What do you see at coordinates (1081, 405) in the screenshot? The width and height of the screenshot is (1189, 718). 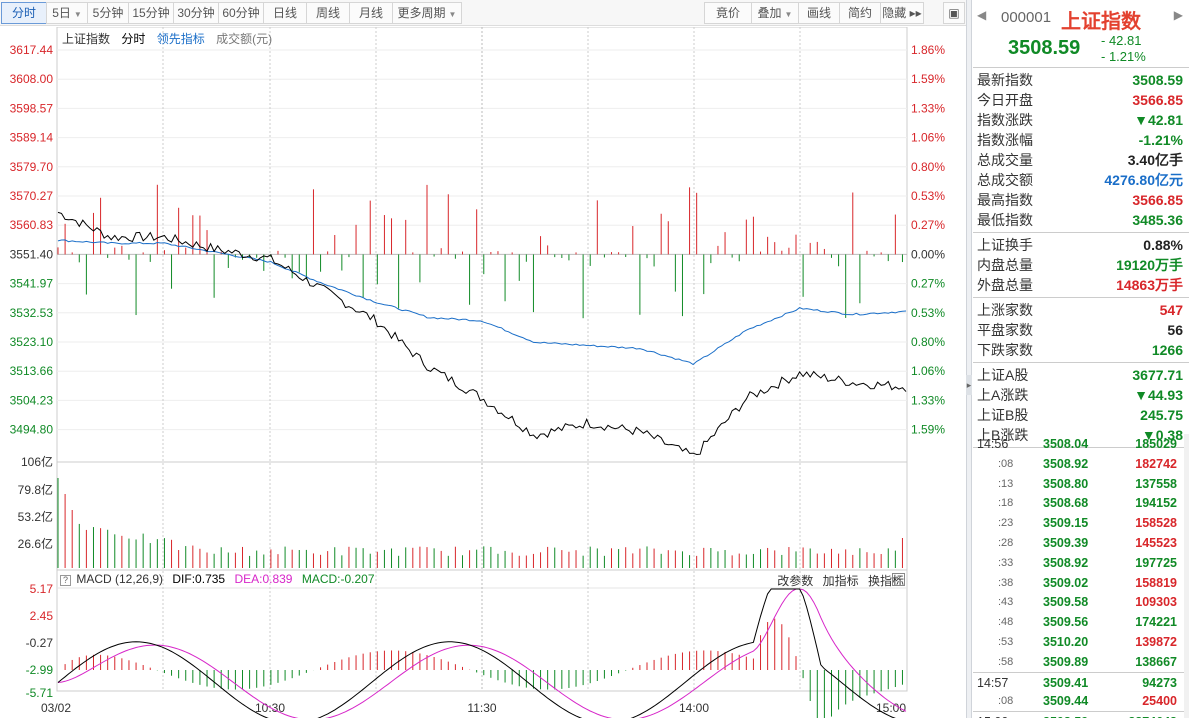 I see `stats-section: 上证A股 3677.71 上A涨跌 ▼44.93 上证B股 245.75 上B涨跌 ▼0.38` at bounding box center [1081, 405].